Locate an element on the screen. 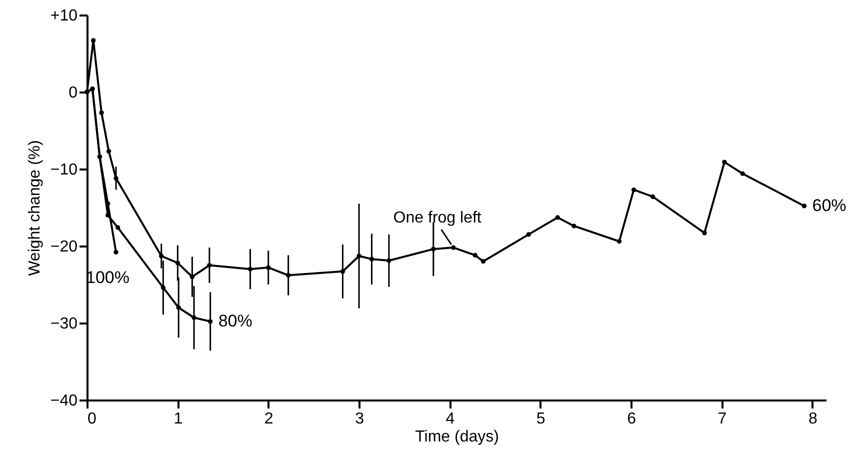  y-tick-label: −30 is located at coordinates (64, 324).